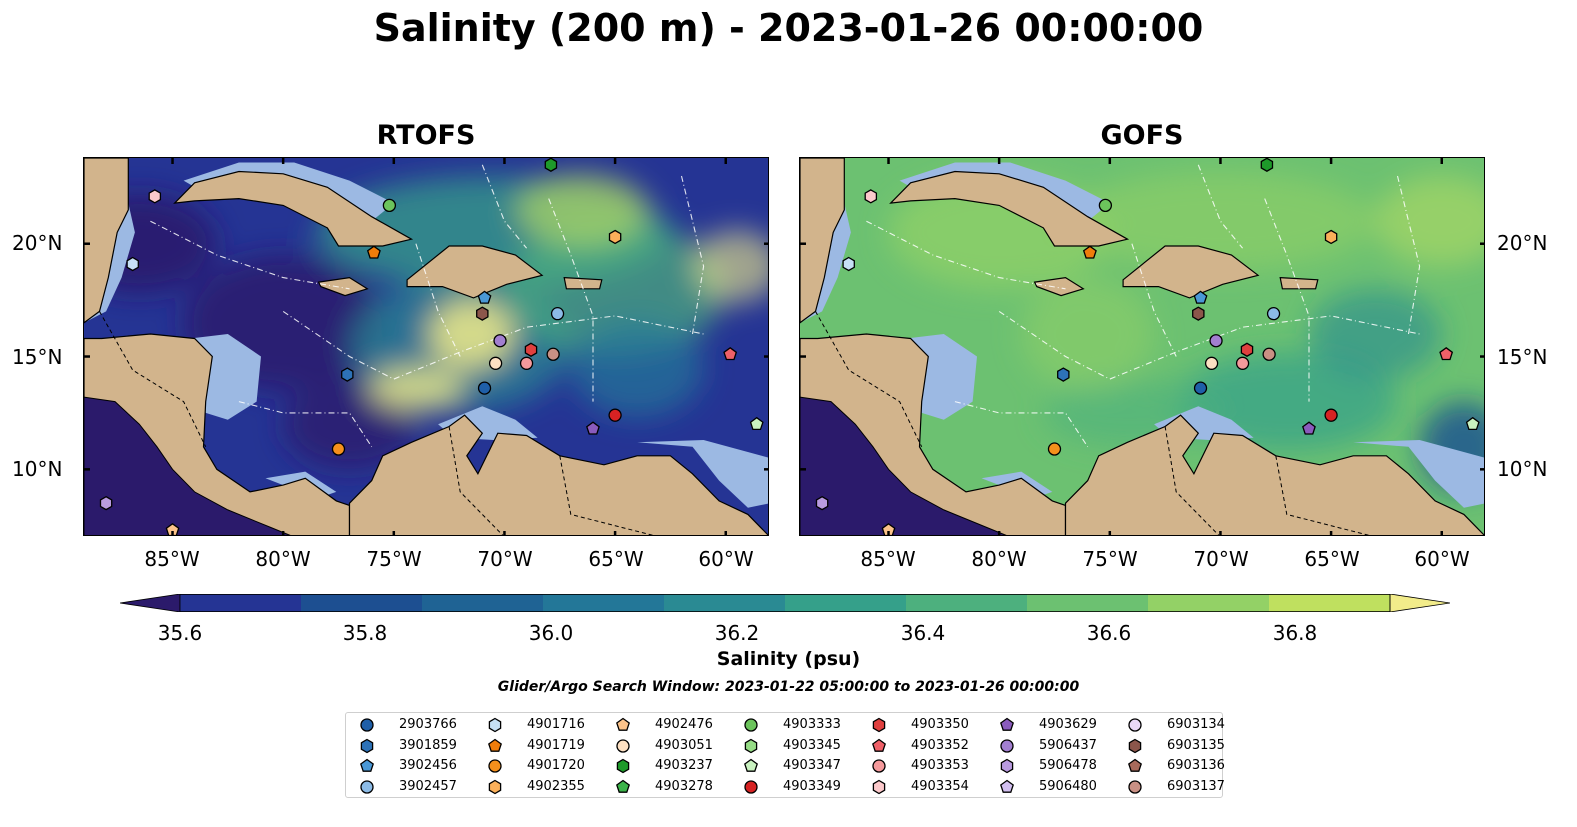 This screenshot has height=827, width=1577. What do you see at coordinates (1196, 724) in the screenshot?
I see `legend-label: 6903134` at bounding box center [1196, 724].